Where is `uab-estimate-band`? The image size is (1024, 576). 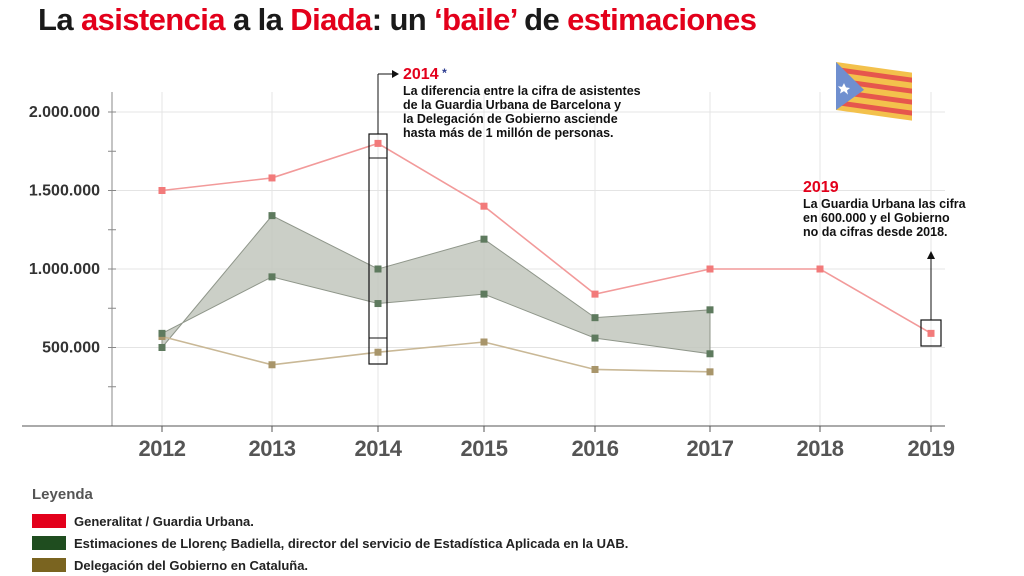 uab-estimate-band is located at coordinates (436, 284).